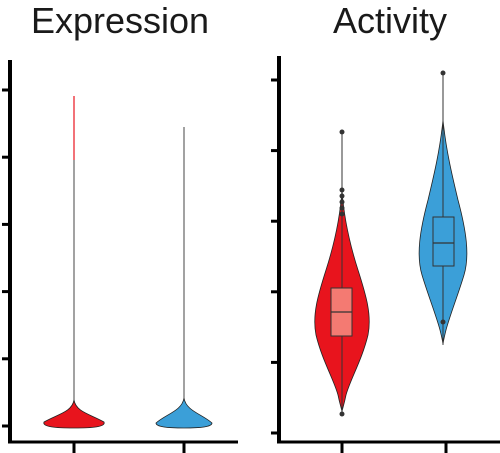 The image size is (500, 453). Describe the element at coordinates (443, 241) in the screenshot. I see `box-iqr` at that location.